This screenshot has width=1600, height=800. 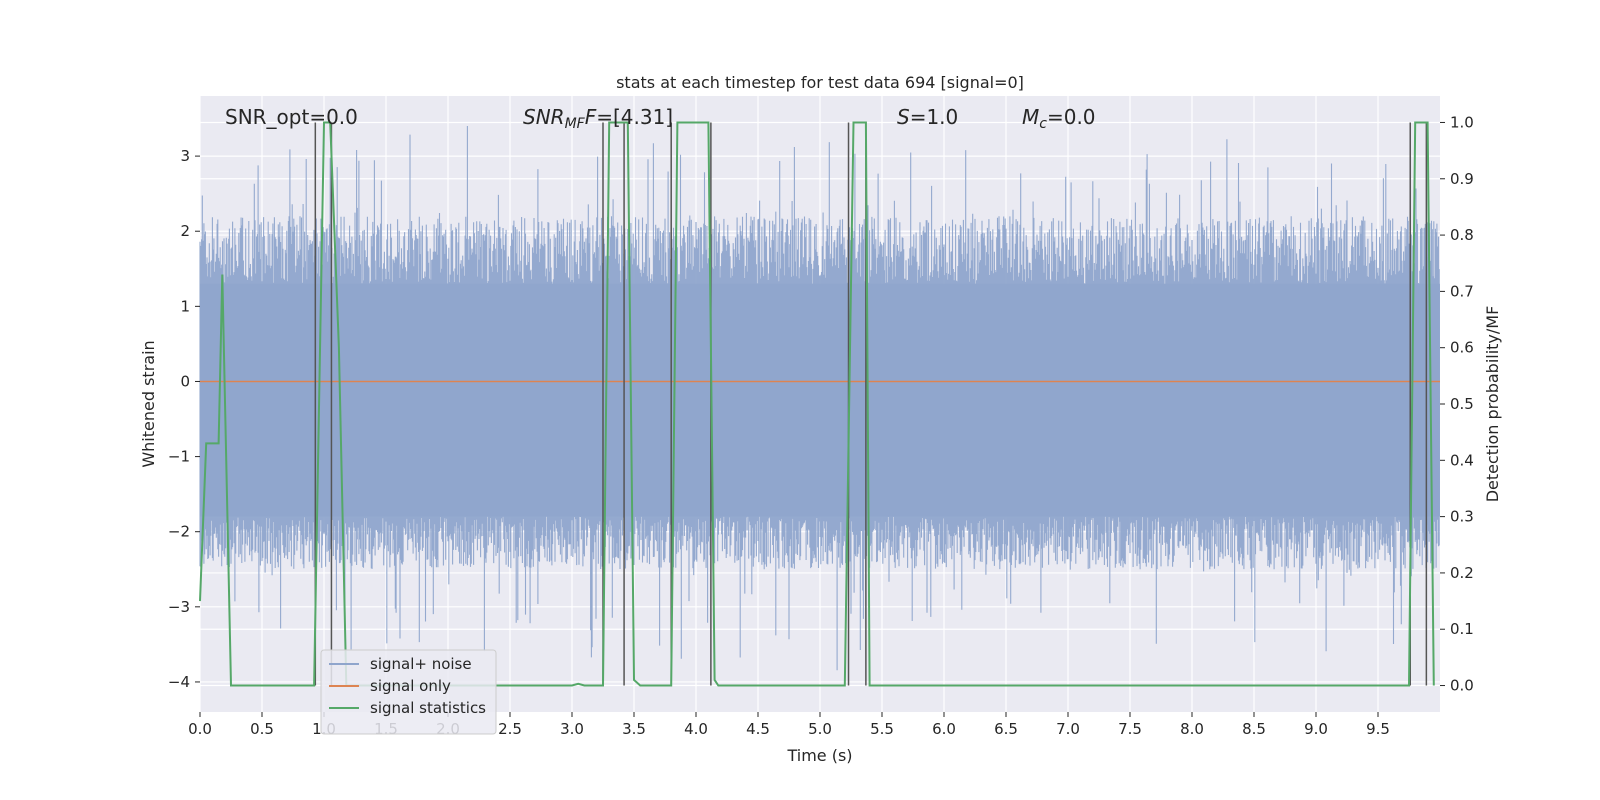 I want to click on y-tick-label: −3, so click(x=179, y=607).